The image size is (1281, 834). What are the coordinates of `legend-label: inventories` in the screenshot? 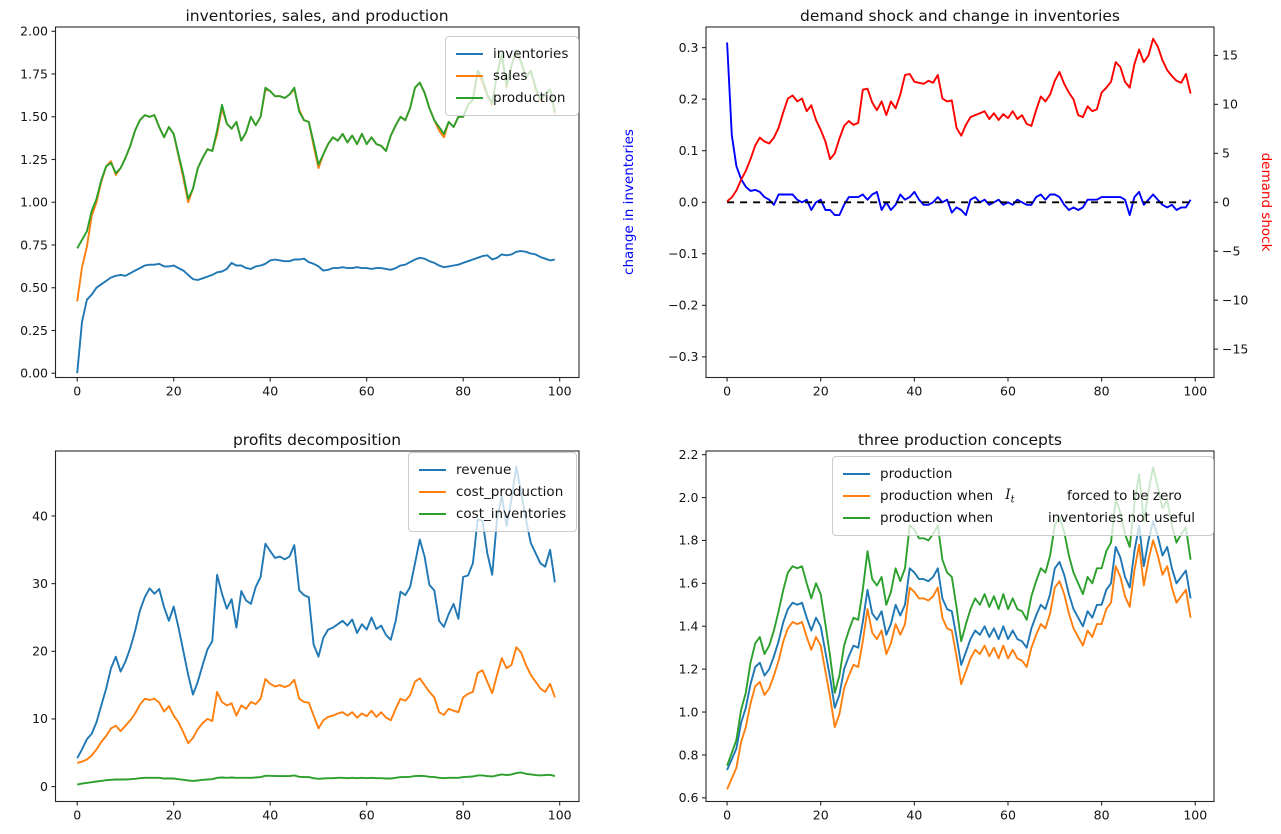 It's located at (531, 54).